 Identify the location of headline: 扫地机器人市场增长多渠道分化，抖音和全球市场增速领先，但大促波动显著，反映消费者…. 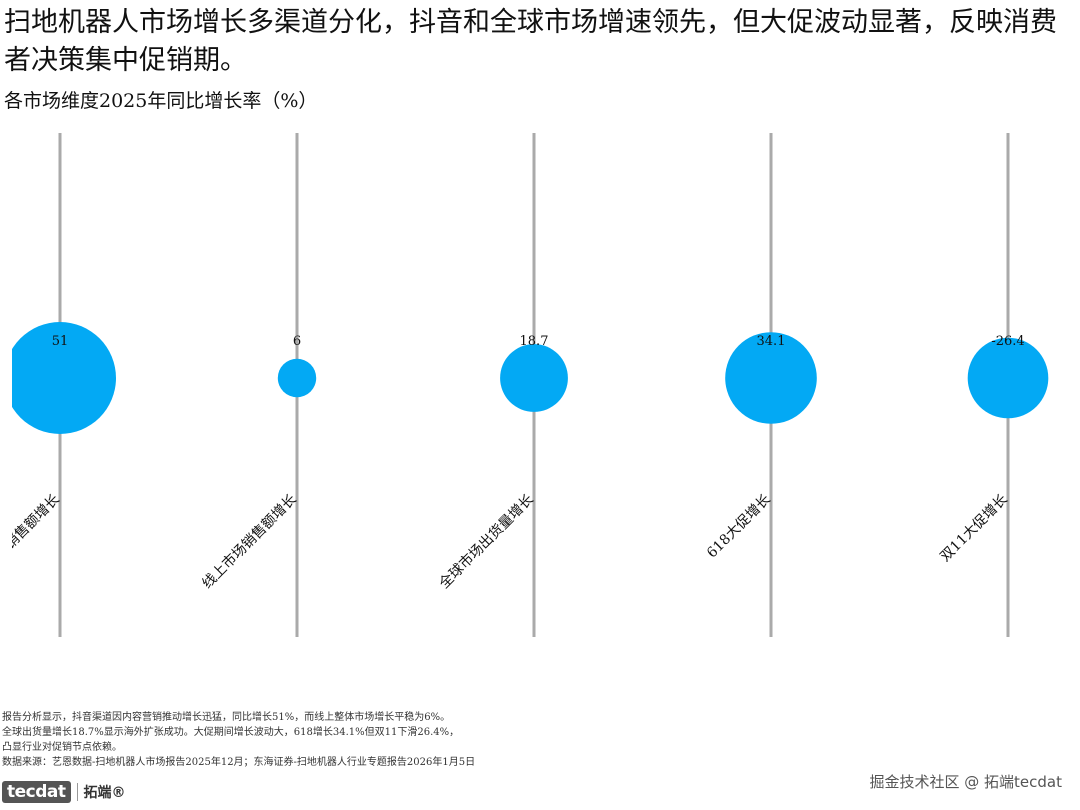
(530, 41).